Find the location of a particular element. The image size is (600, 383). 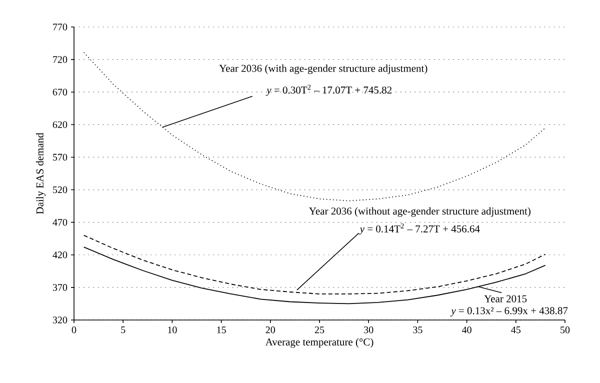

x-axis-title: Average temperature (°C) is located at coordinates (319, 343).